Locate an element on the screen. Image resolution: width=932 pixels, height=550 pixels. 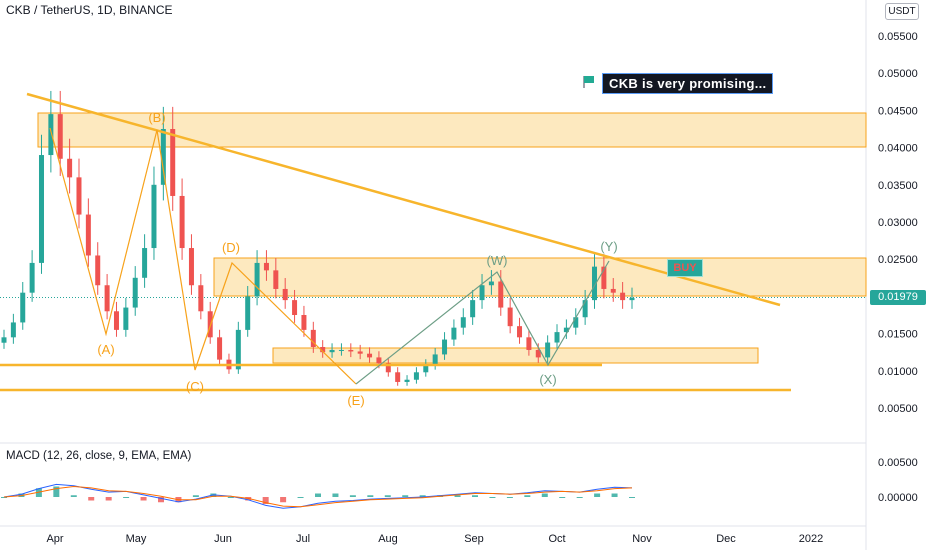
macd-tick-label: 0.00000 is located at coordinates (898, 498).